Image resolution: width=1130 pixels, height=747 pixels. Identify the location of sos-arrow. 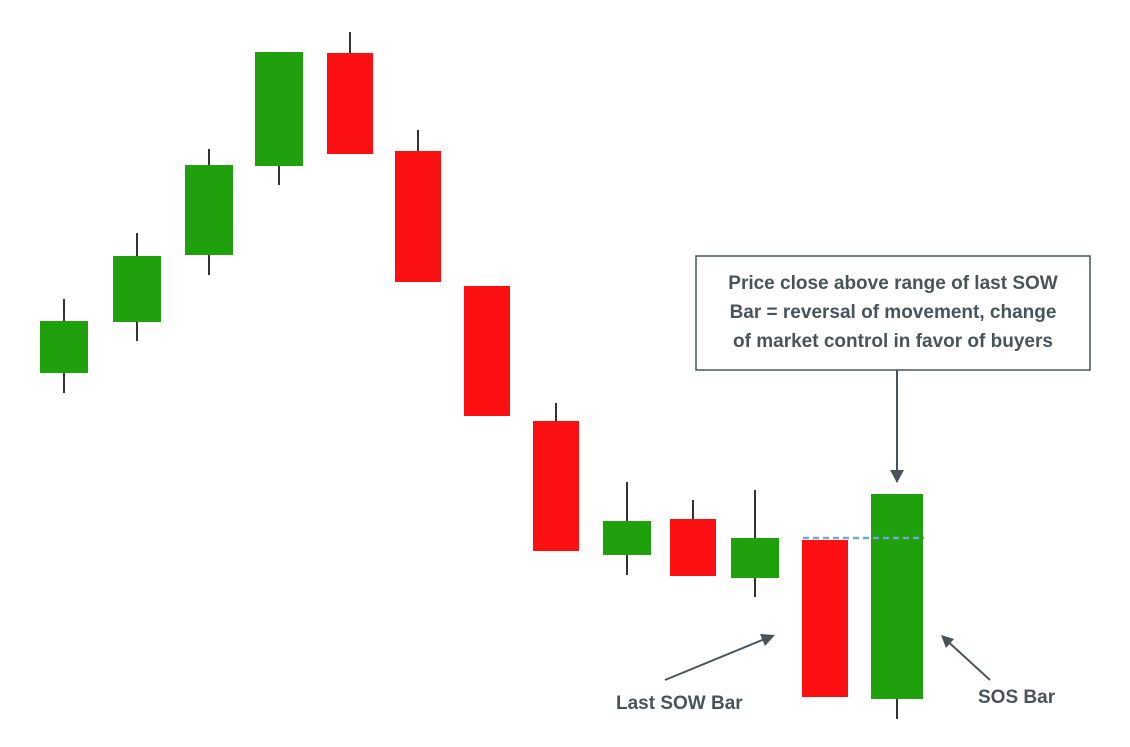
(966, 658).